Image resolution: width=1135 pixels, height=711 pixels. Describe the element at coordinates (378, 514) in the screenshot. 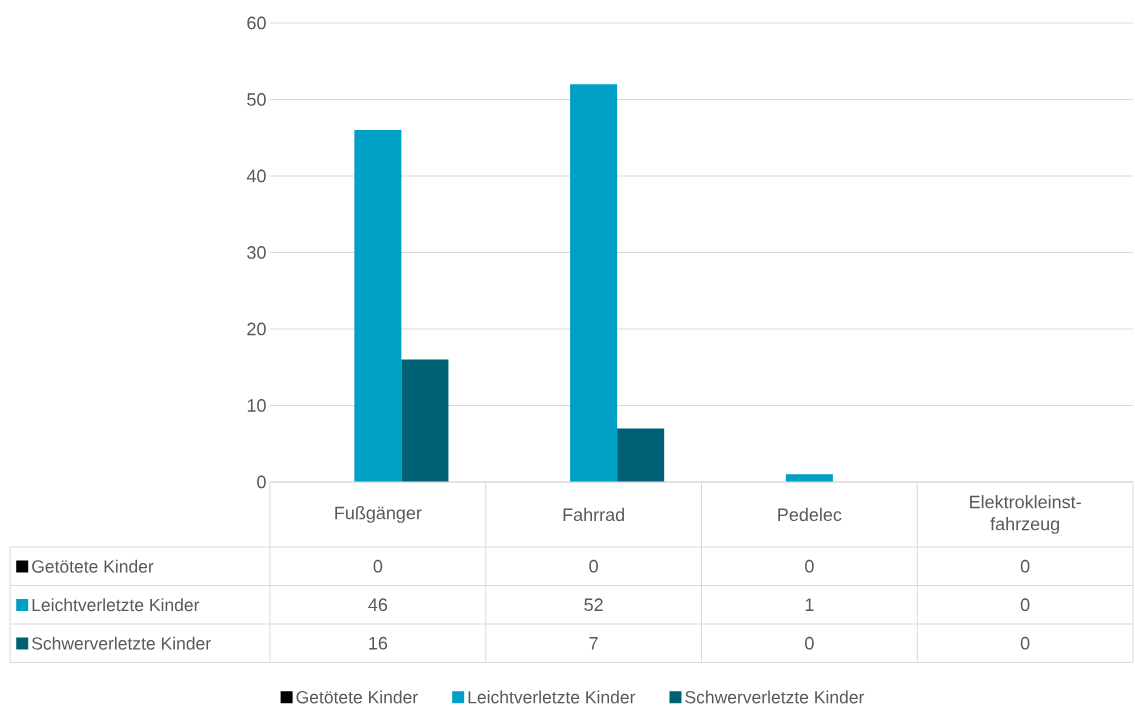

I see `x-tick-label: Fußgänger` at that location.